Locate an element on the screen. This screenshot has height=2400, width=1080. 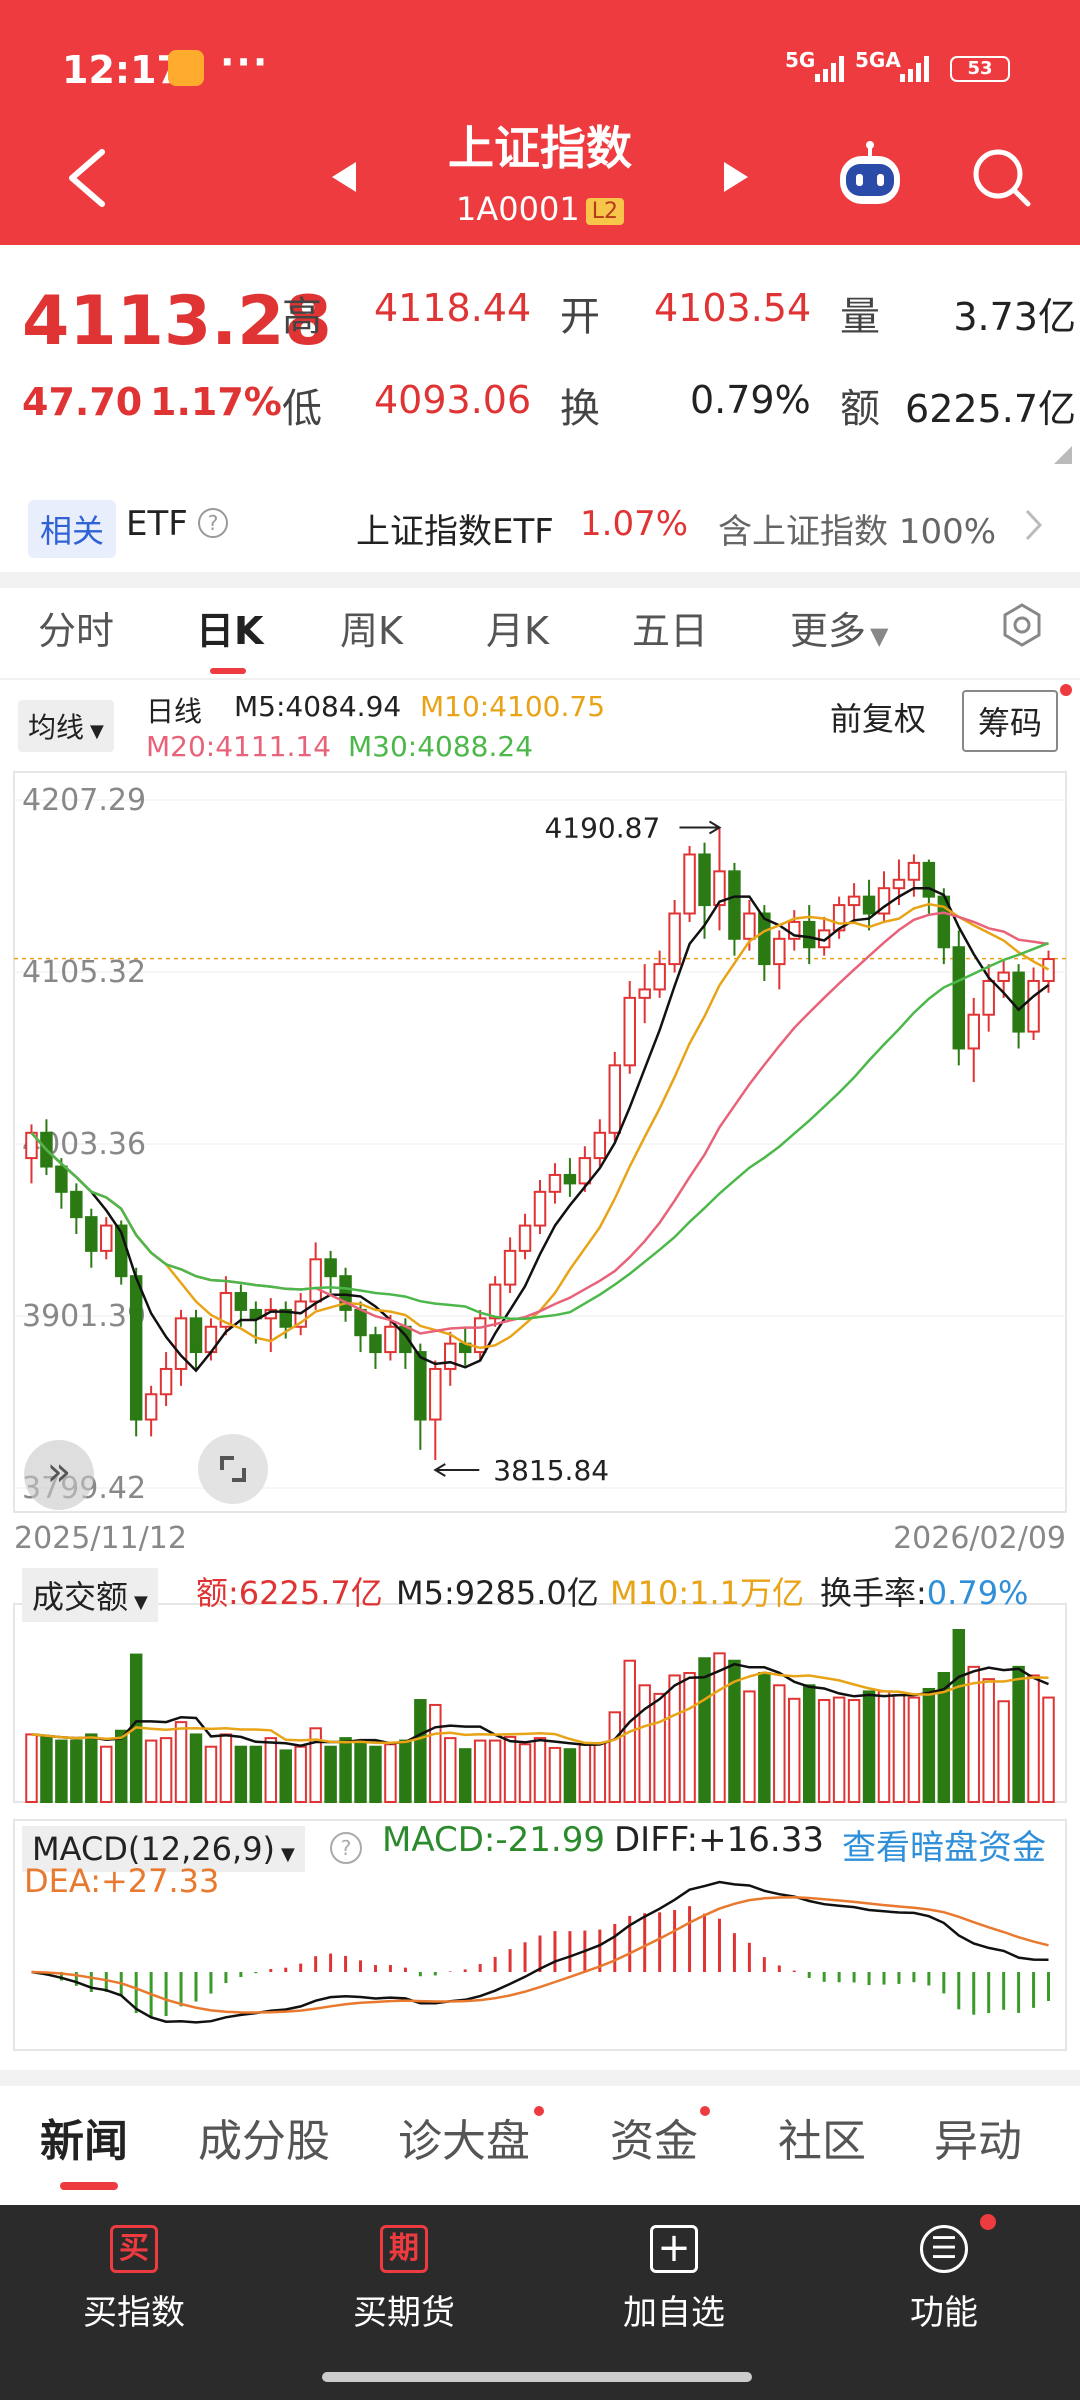
etf-pct: 1.07% is located at coordinates (634, 524).